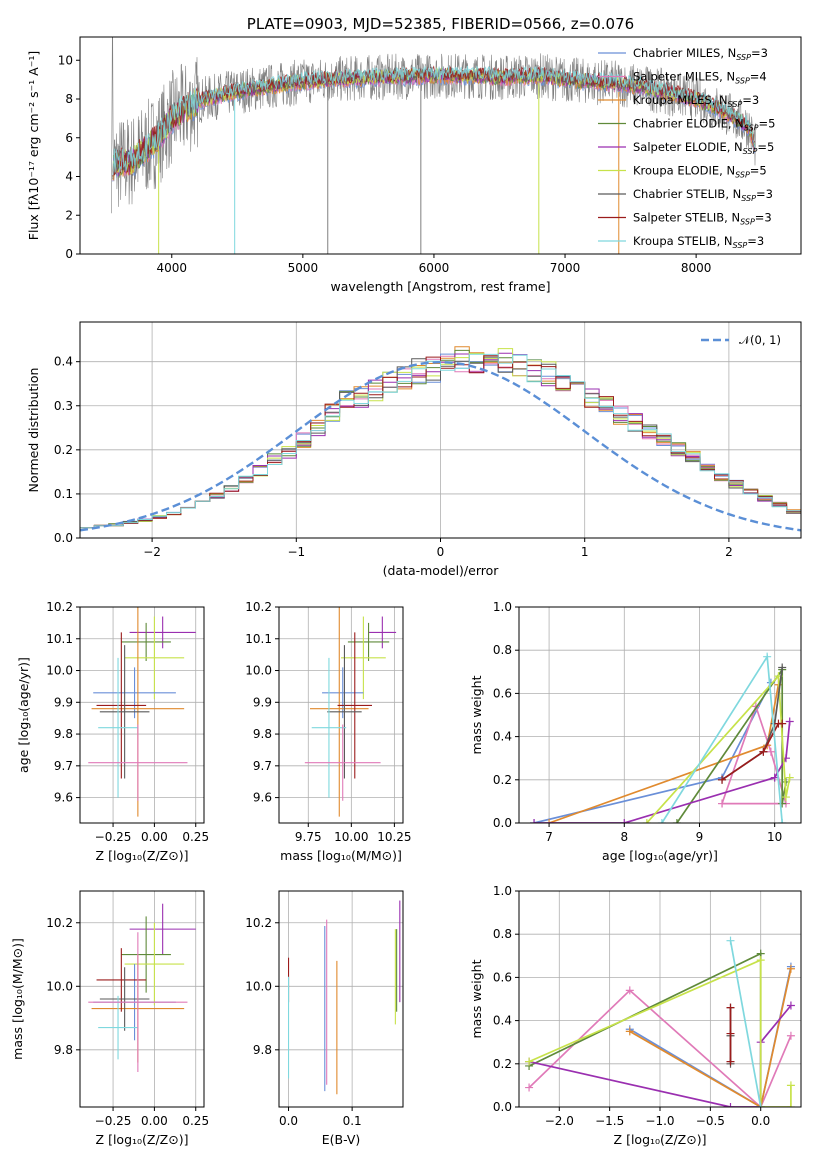  Describe the element at coordinates (700, 837) in the screenshot. I see `x-tick-label: 9` at that location.